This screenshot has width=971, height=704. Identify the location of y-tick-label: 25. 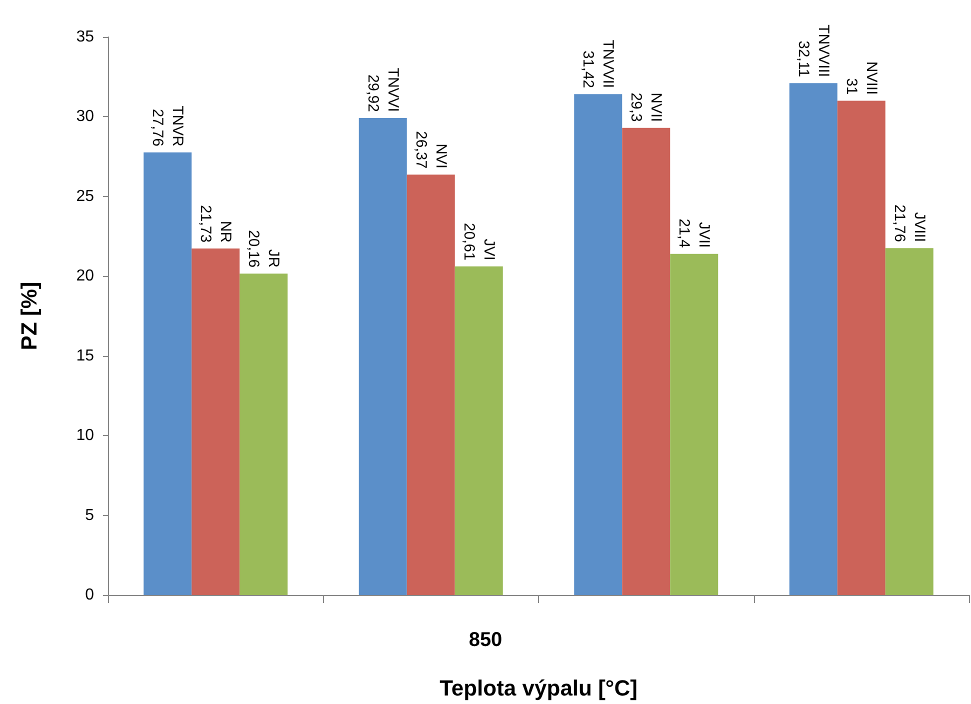
(85, 196).